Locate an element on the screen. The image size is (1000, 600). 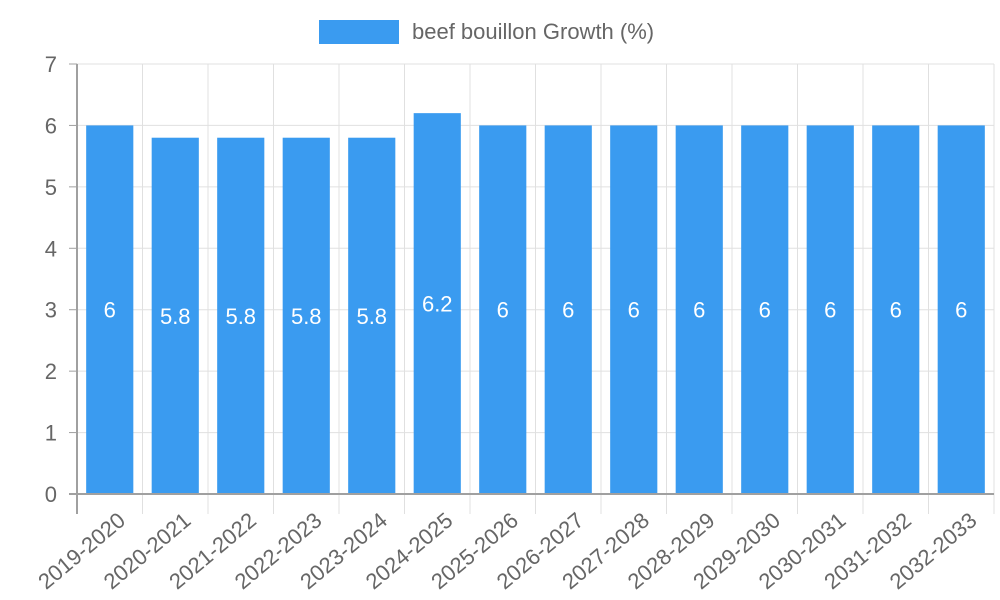
y-tick-label: 4 is located at coordinates (51, 248).